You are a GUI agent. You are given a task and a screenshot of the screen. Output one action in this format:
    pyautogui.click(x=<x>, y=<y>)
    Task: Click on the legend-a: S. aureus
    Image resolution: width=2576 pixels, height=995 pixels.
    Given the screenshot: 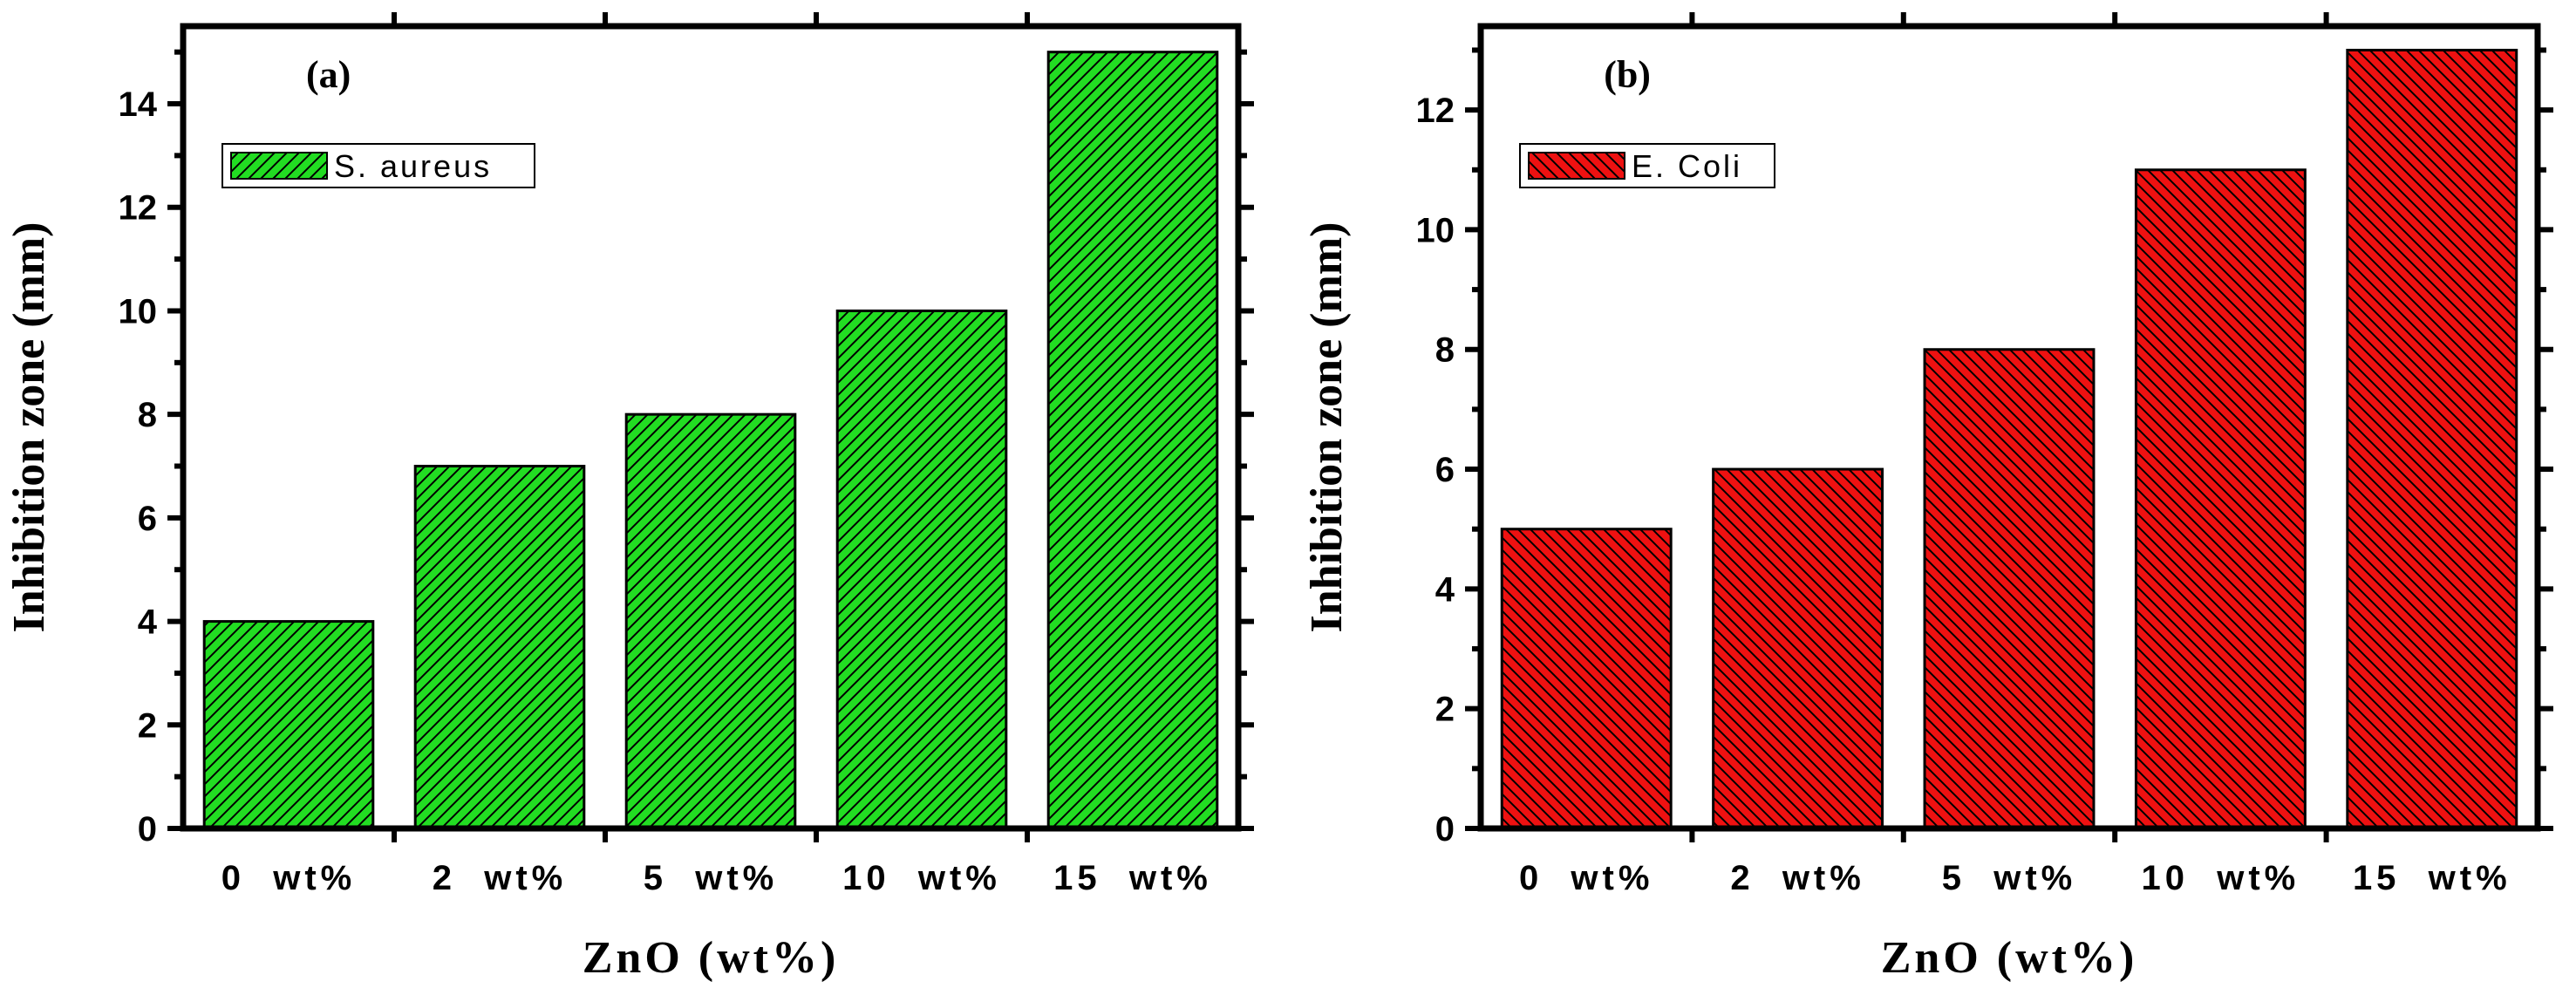 What is the action you would take?
    pyautogui.click(x=378, y=166)
    